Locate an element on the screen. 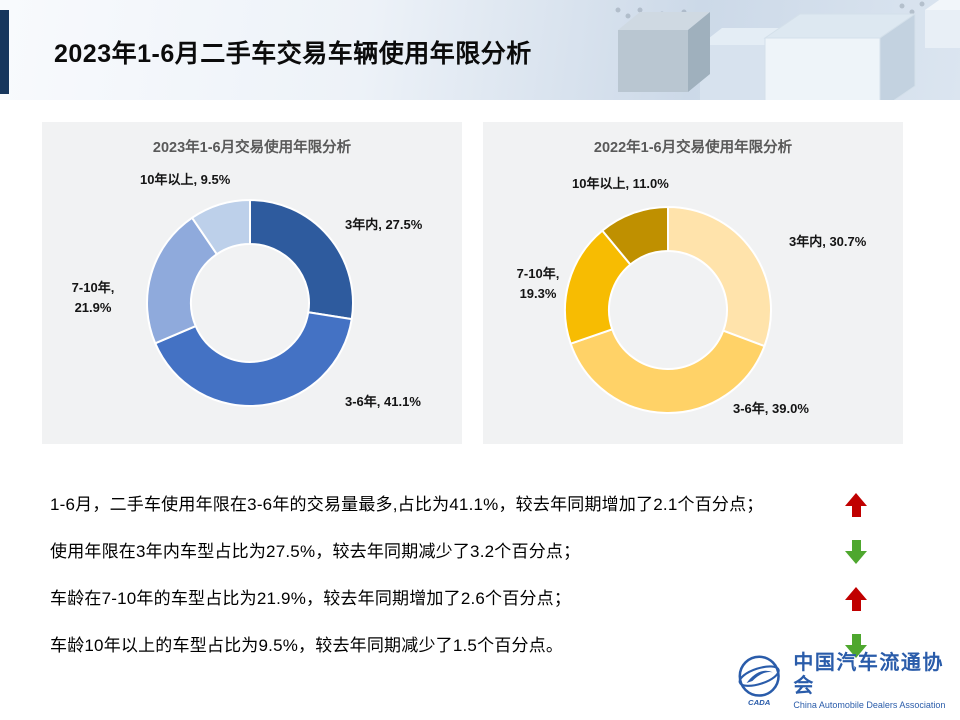 Image resolution: width=960 pixels, height=720 pixels. organization-name-en: China Automobile Dealers Association is located at coordinates (869, 705).